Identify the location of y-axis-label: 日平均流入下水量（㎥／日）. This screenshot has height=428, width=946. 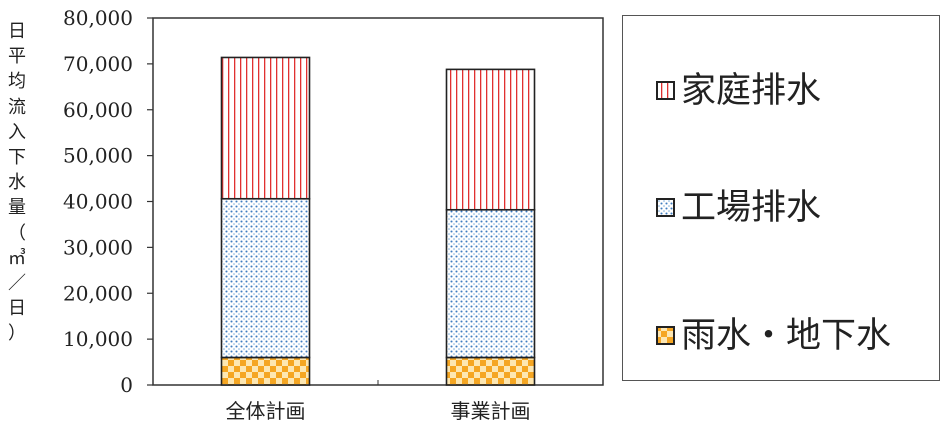
(17, 192).